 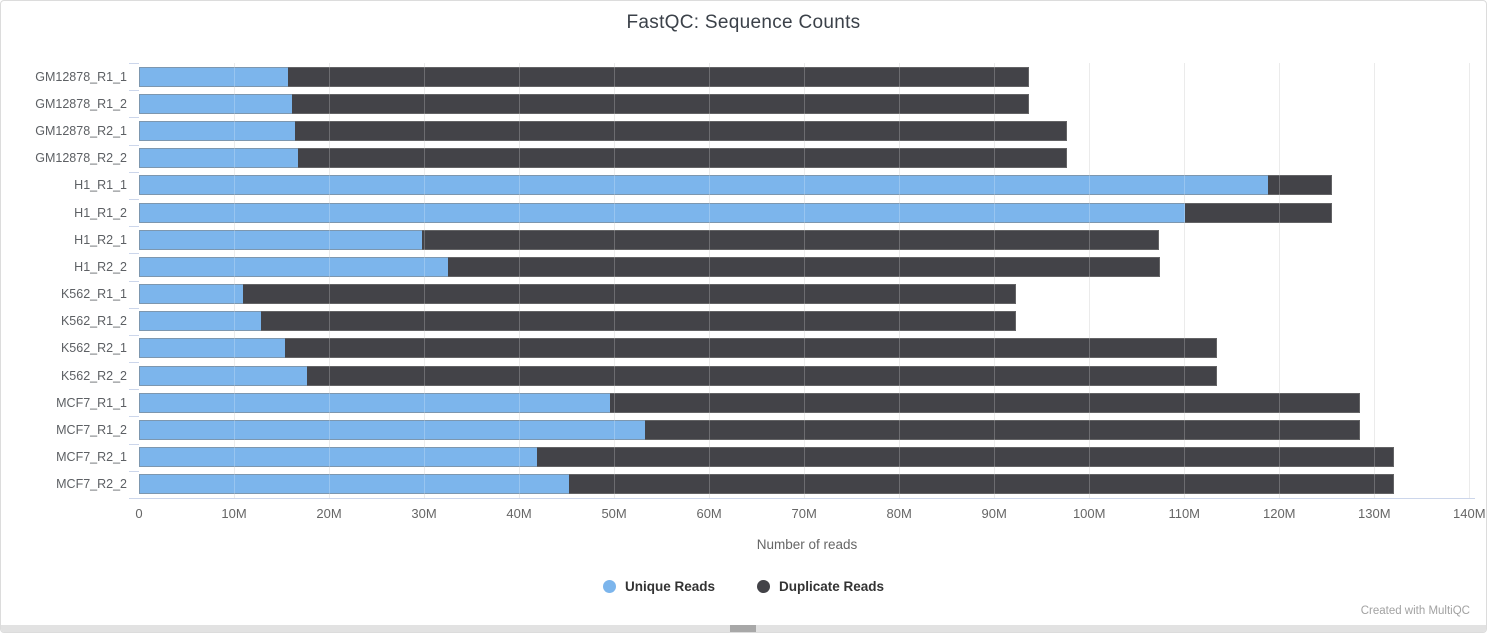 What do you see at coordinates (1470, 280) in the screenshot?
I see `gridline-140M` at bounding box center [1470, 280].